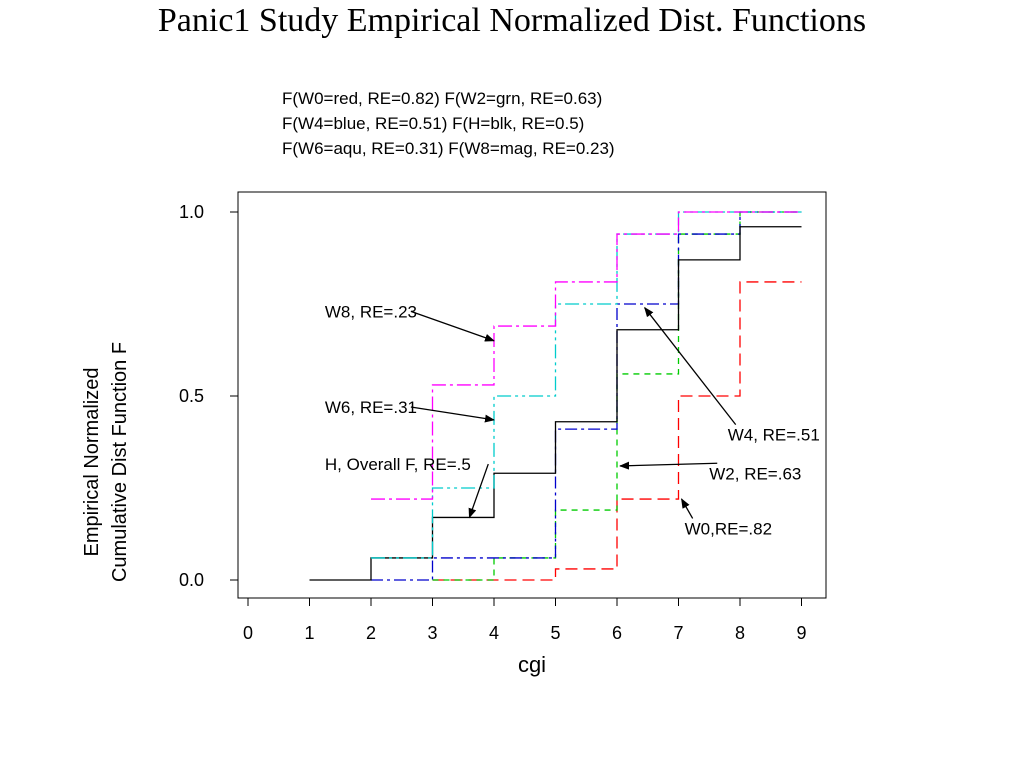  I want to click on subtitle-line: F(W0=red, RE=0.82) F(W2=grn, RE=0.63), so click(442, 98).